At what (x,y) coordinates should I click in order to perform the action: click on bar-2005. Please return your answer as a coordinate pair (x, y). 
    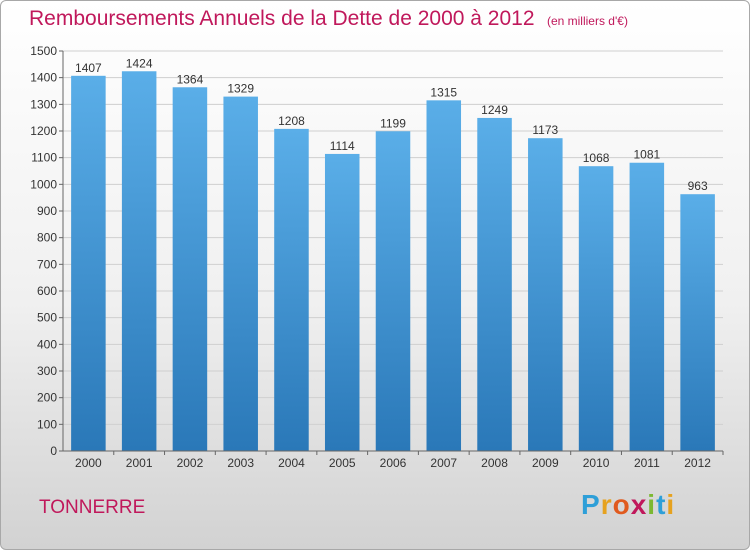
    Looking at the image, I should click on (342, 302).